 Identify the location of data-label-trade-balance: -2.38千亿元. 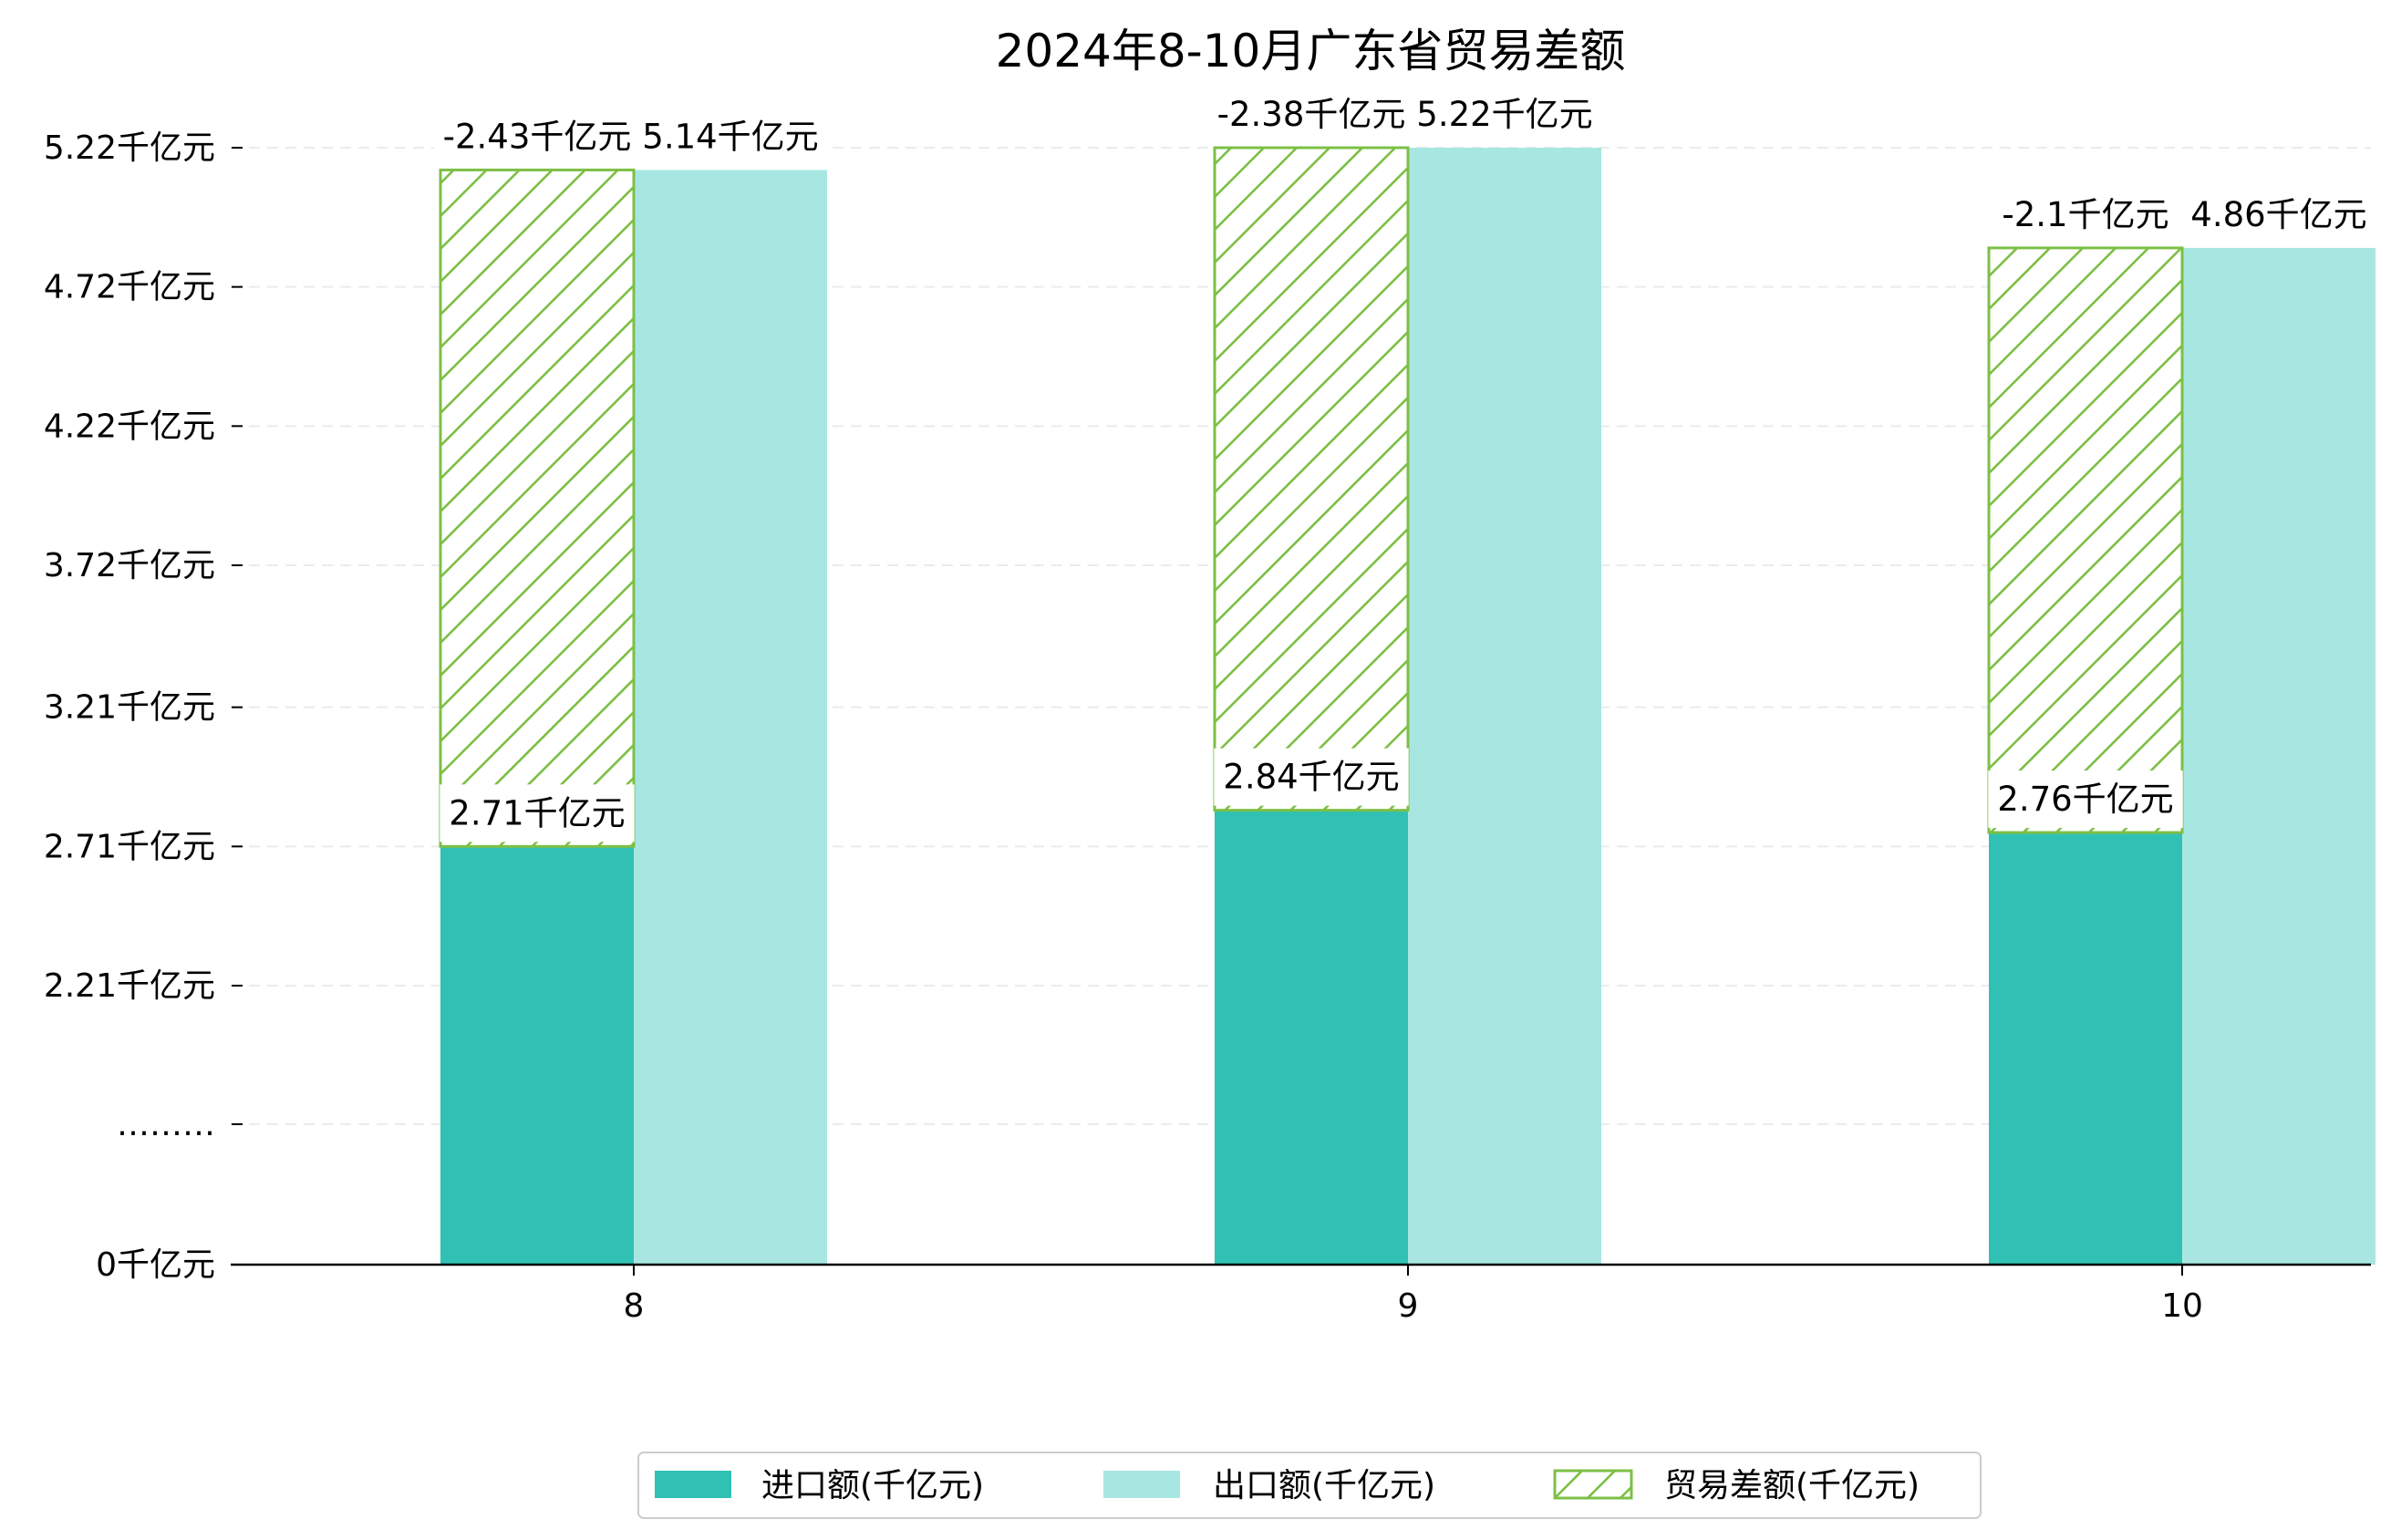
(1311, 114).